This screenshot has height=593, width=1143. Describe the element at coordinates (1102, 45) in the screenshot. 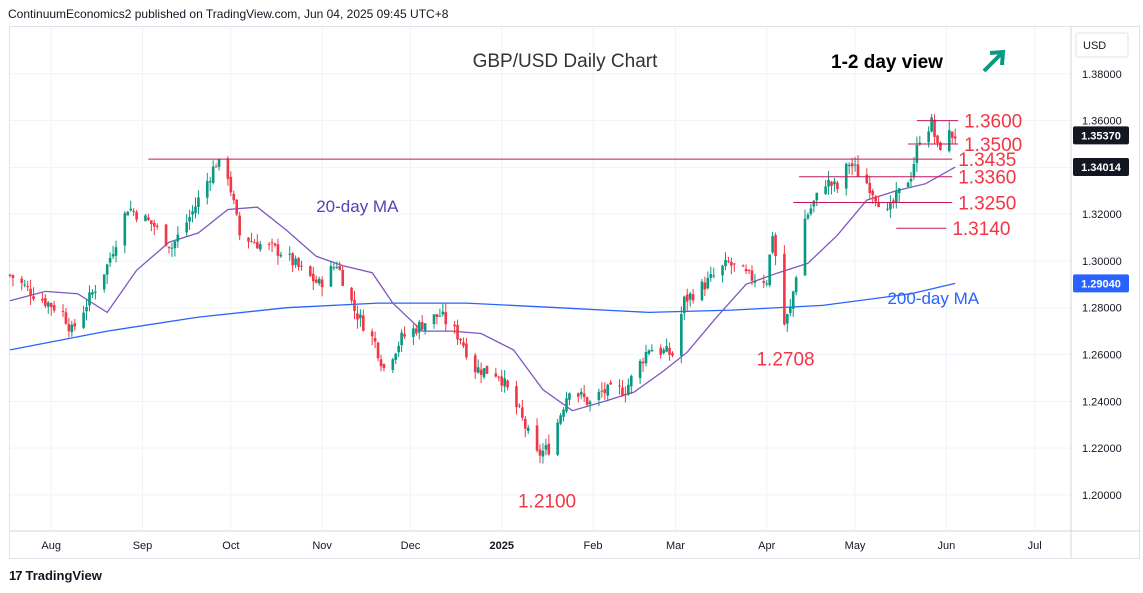

I see `currency-box` at that location.